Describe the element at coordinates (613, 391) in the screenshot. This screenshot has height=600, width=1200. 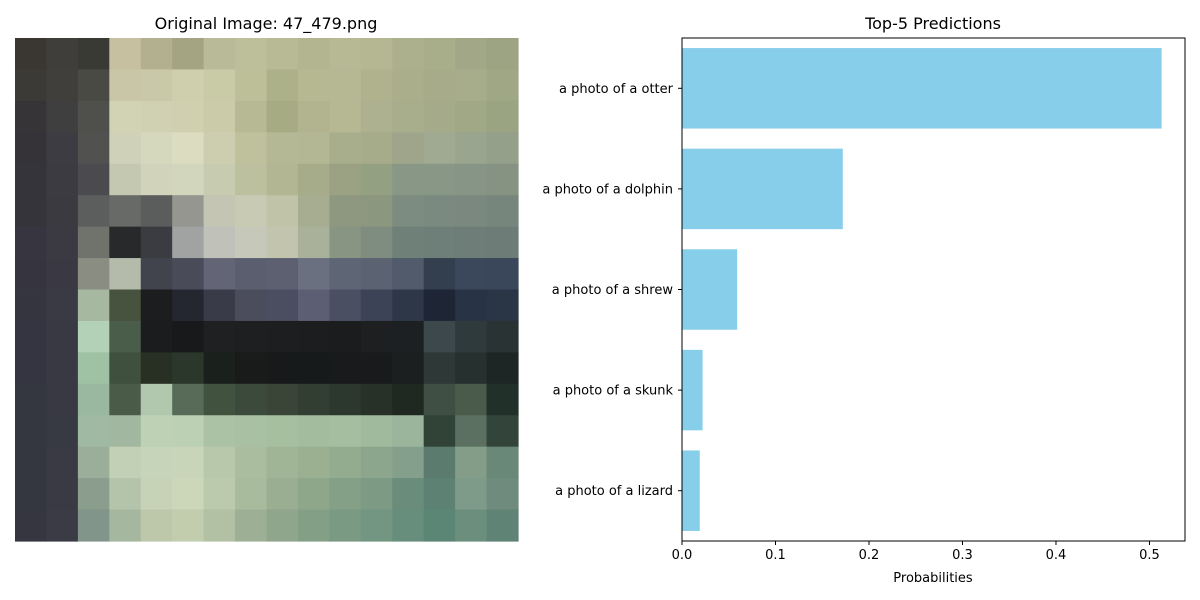
I see `y-tick-label: a photo of a skunk` at that location.